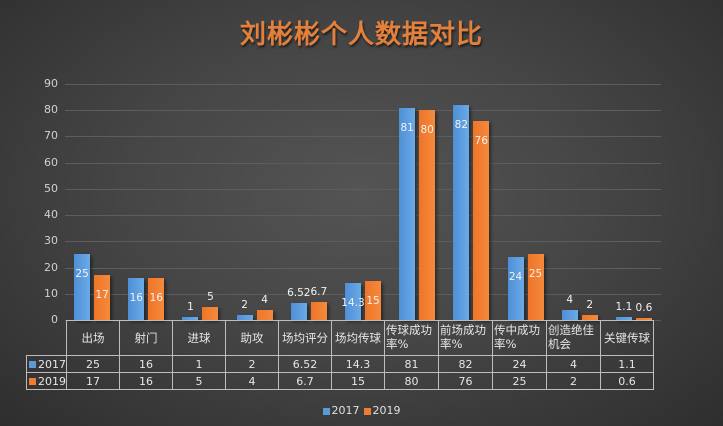 This screenshot has width=723, height=426. What do you see at coordinates (51, 136) in the screenshot?
I see `y-tick-label: 70` at bounding box center [51, 136].